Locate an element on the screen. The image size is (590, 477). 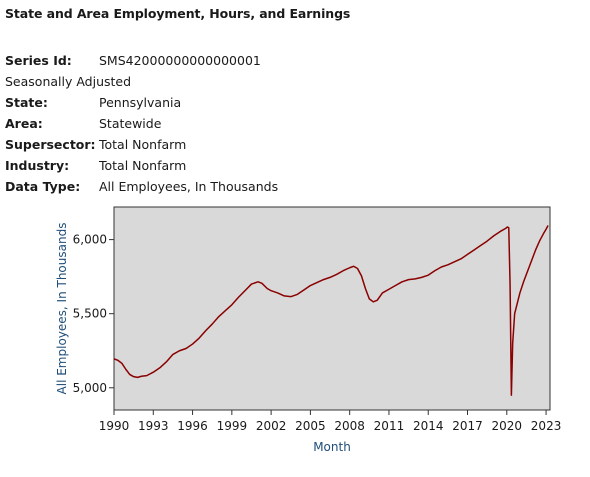
y-tick-label: 5,500 is located at coordinates (90, 314).